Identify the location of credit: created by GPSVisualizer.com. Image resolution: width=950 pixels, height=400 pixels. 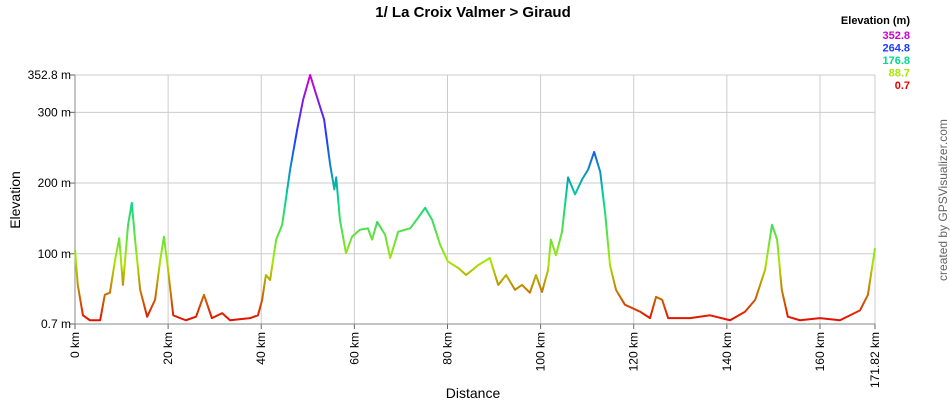
(943, 200).